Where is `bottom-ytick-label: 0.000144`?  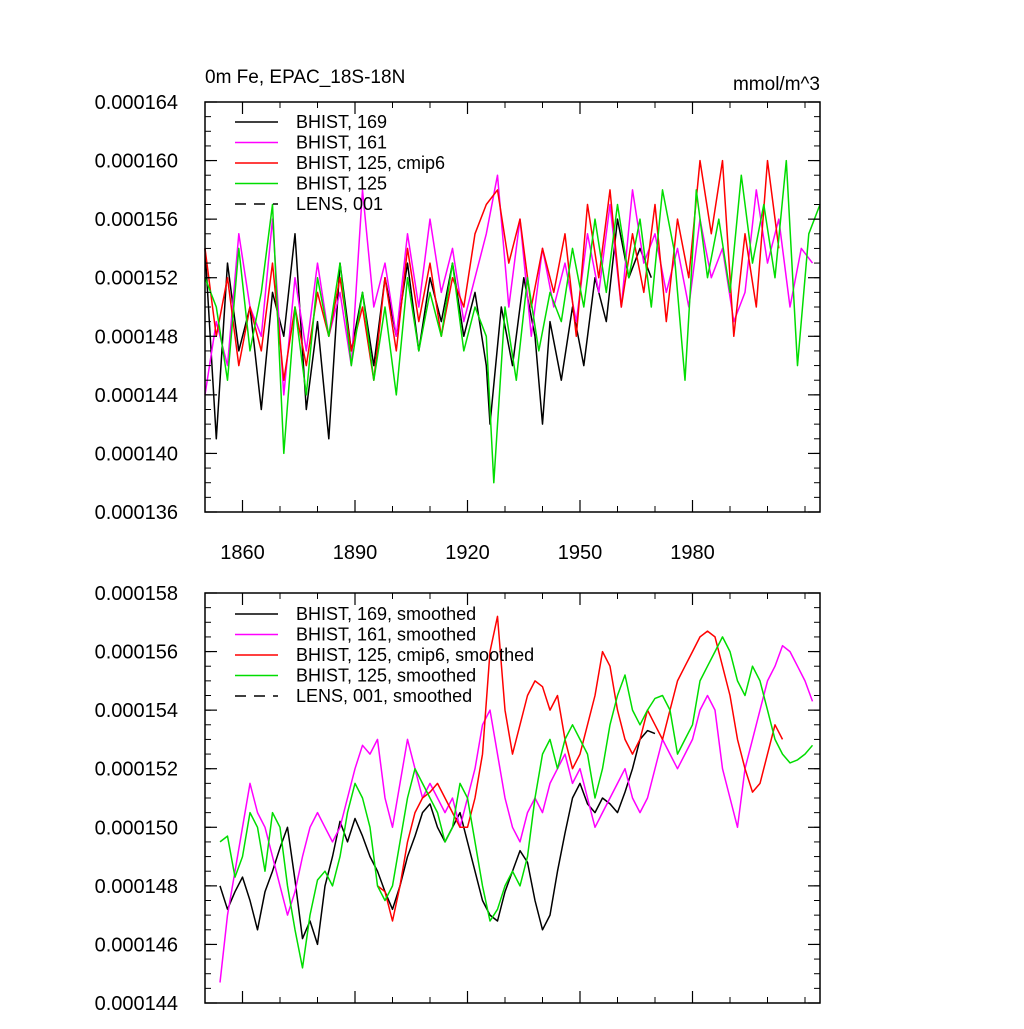 bottom-ytick-label: 0.000144 is located at coordinates (136, 1004).